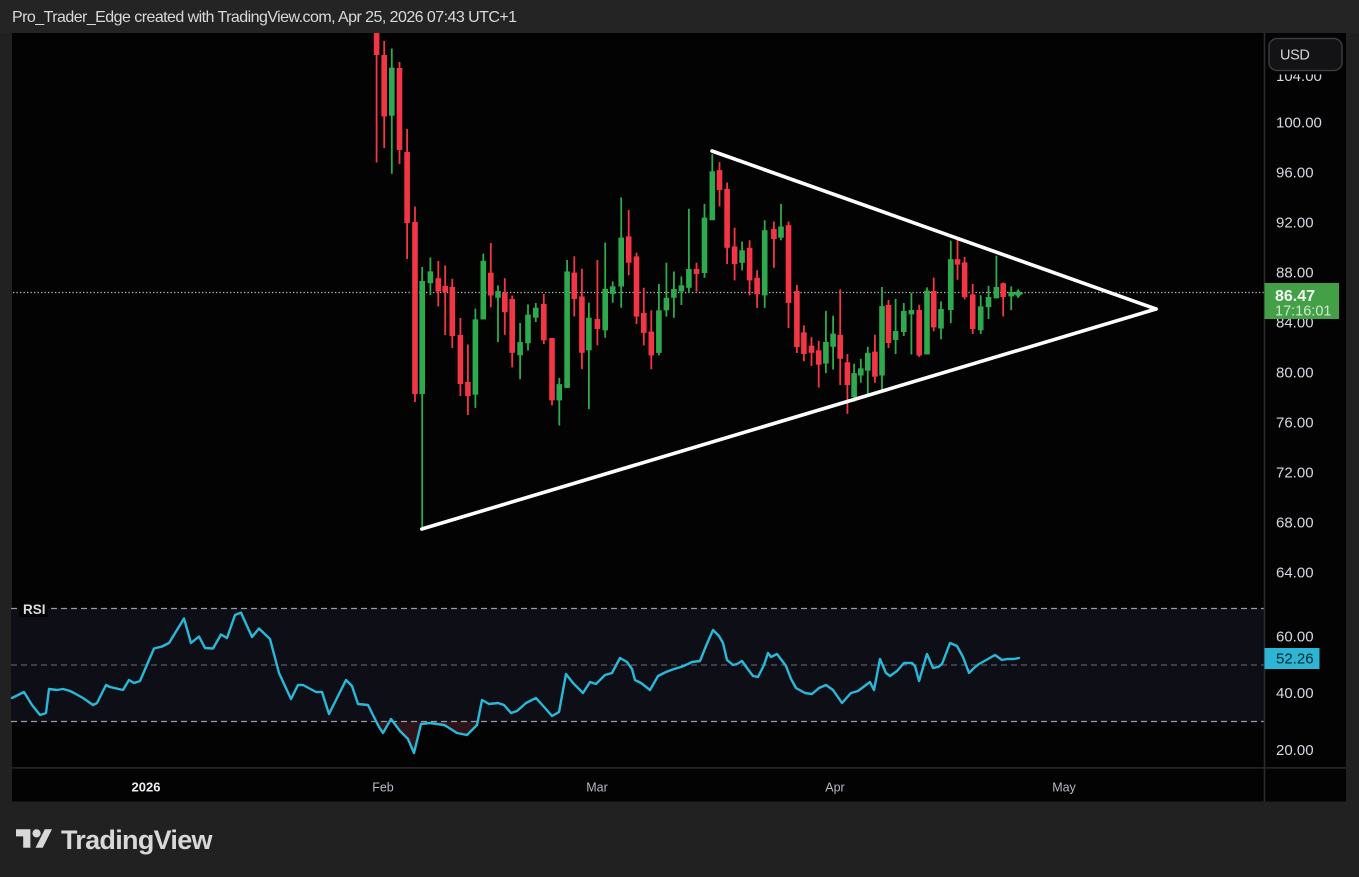 This screenshot has height=877, width=1359. What do you see at coordinates (1295, 423) in the screenshot?
I see `svg-text: 76.00` at bounding box center [1295, 423].